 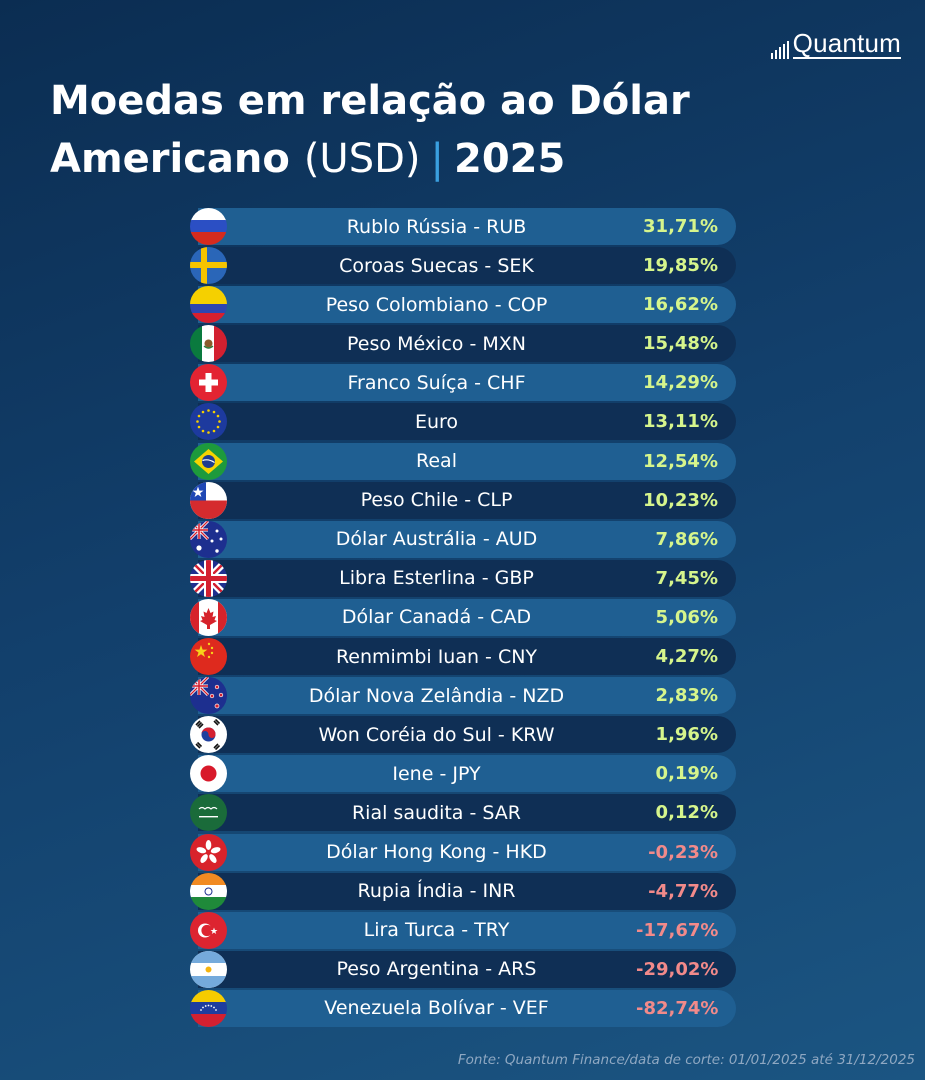 What do you see at coordinates (208, 617) in the screenshot?
I see `canada-flag-icon` at bounding box center [208, 617].